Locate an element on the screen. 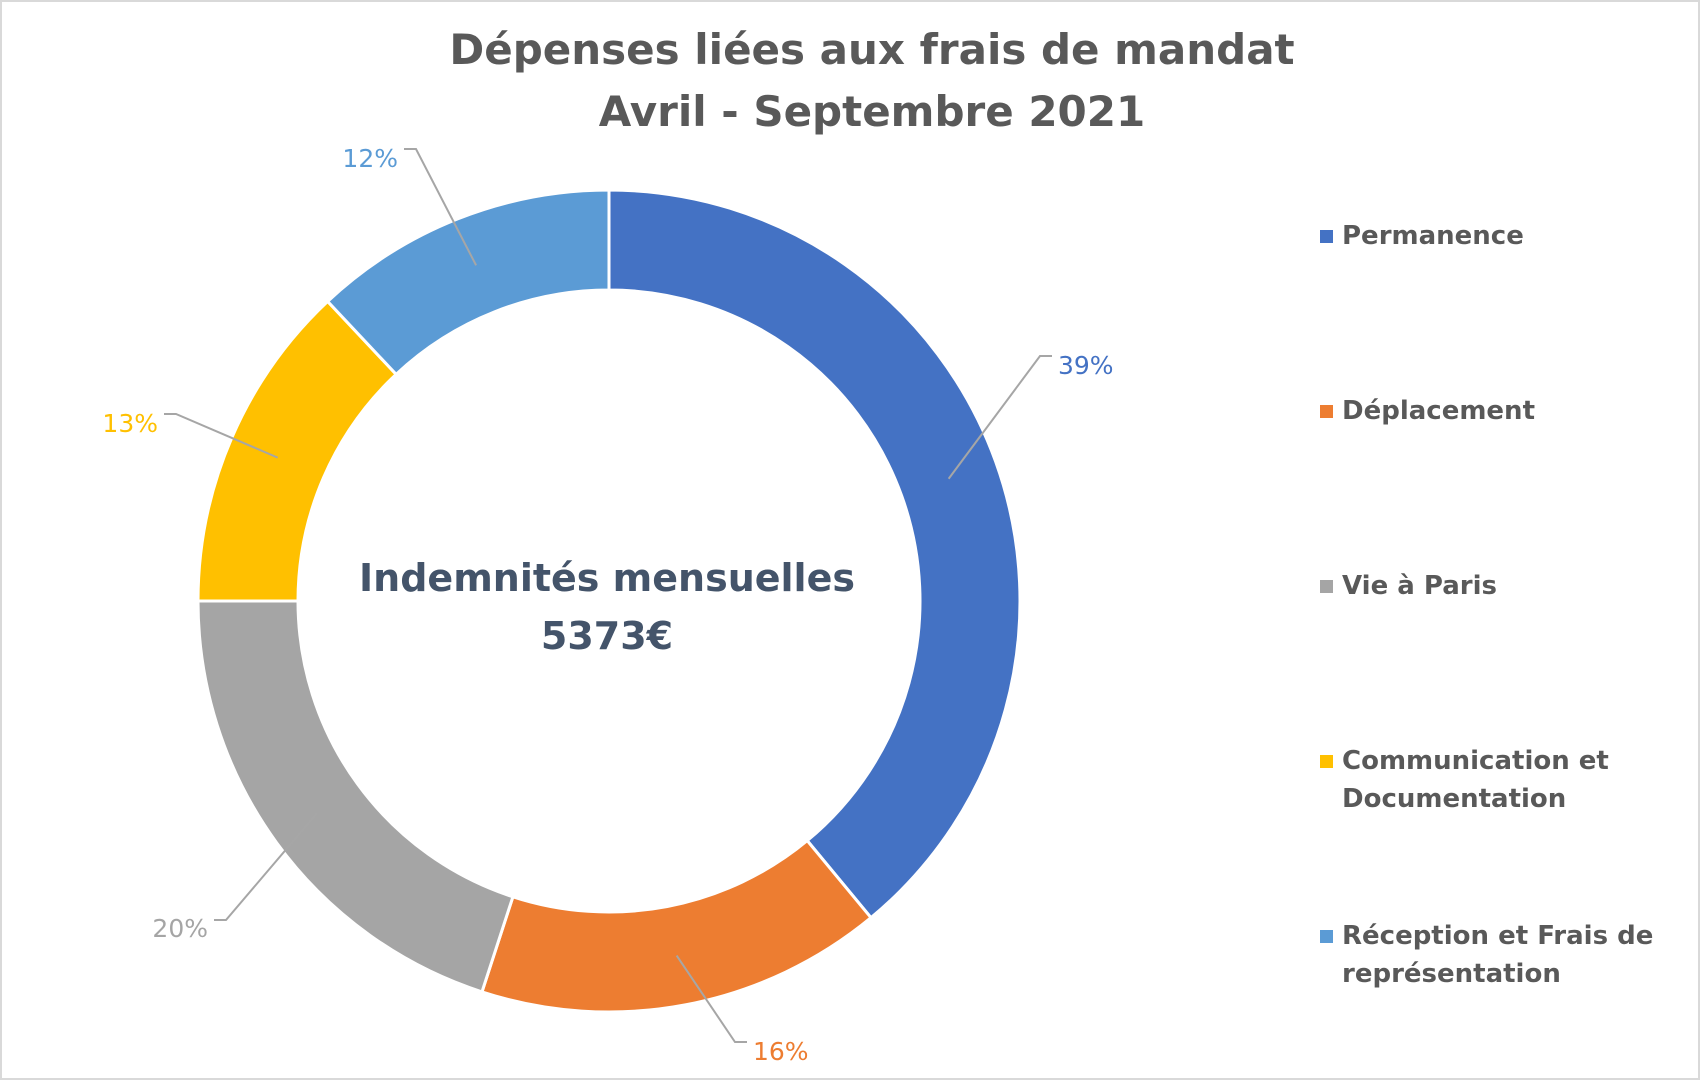  legend-swatch-vie-a-paris is located at coordinates (1326, 586).